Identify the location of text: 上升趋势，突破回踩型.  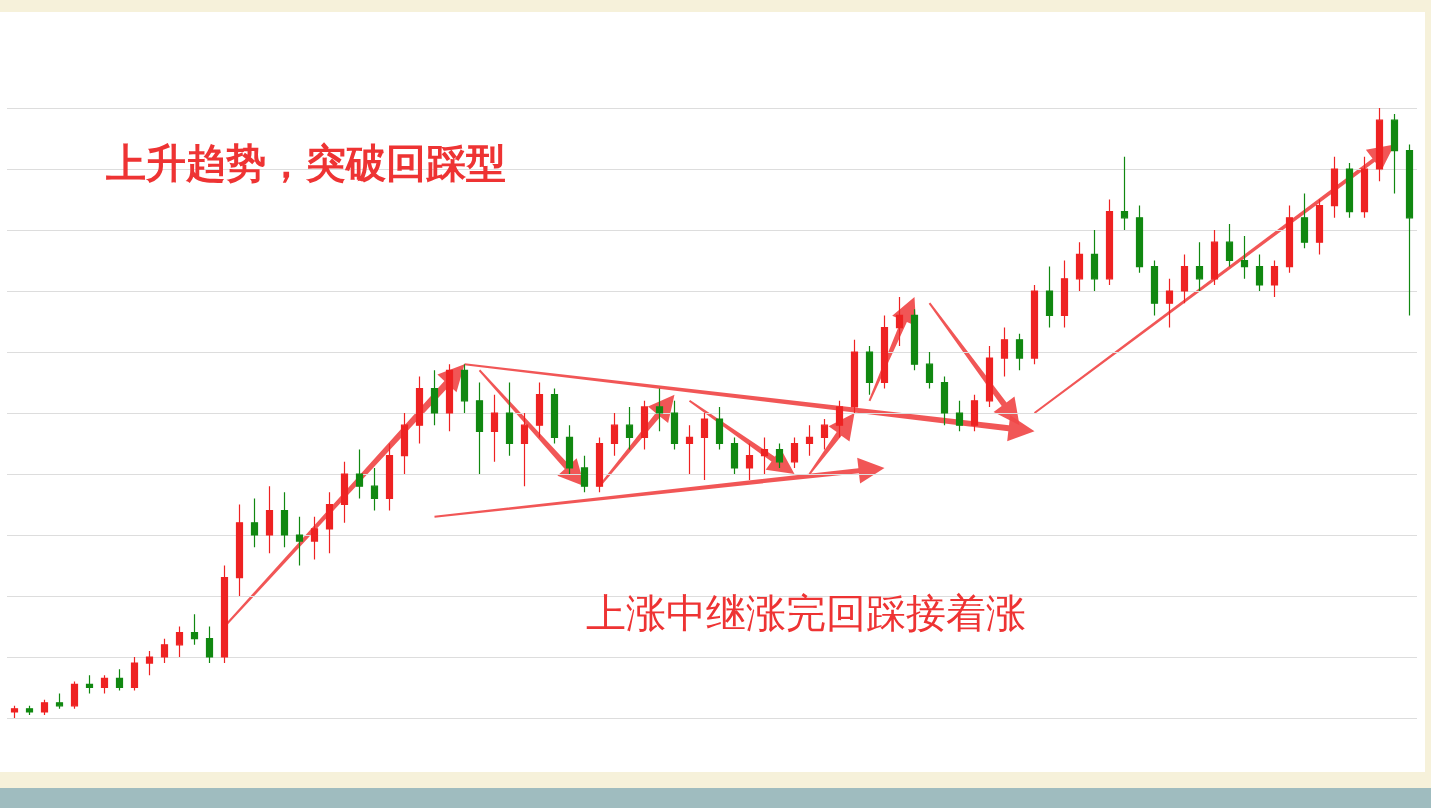
(306, 163).